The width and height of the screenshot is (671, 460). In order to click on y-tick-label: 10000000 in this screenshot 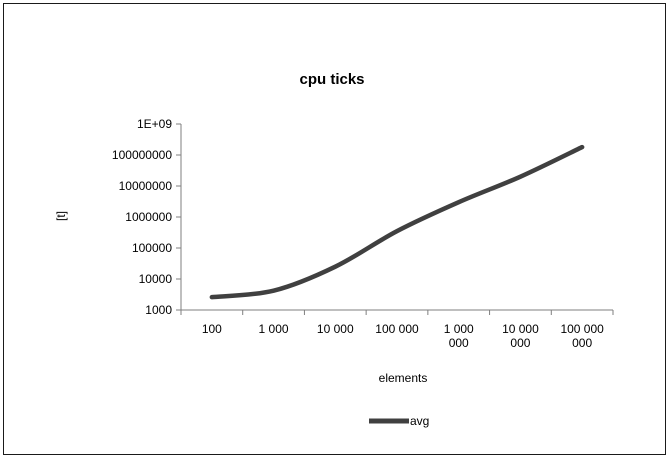, I will do `click(146, 186)`.